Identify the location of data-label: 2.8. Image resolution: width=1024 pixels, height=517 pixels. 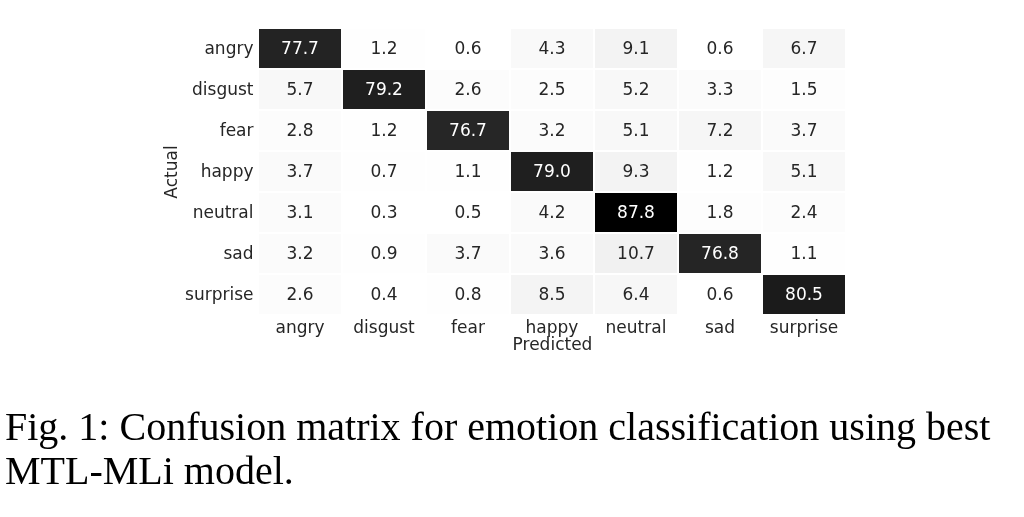
(300, 129).